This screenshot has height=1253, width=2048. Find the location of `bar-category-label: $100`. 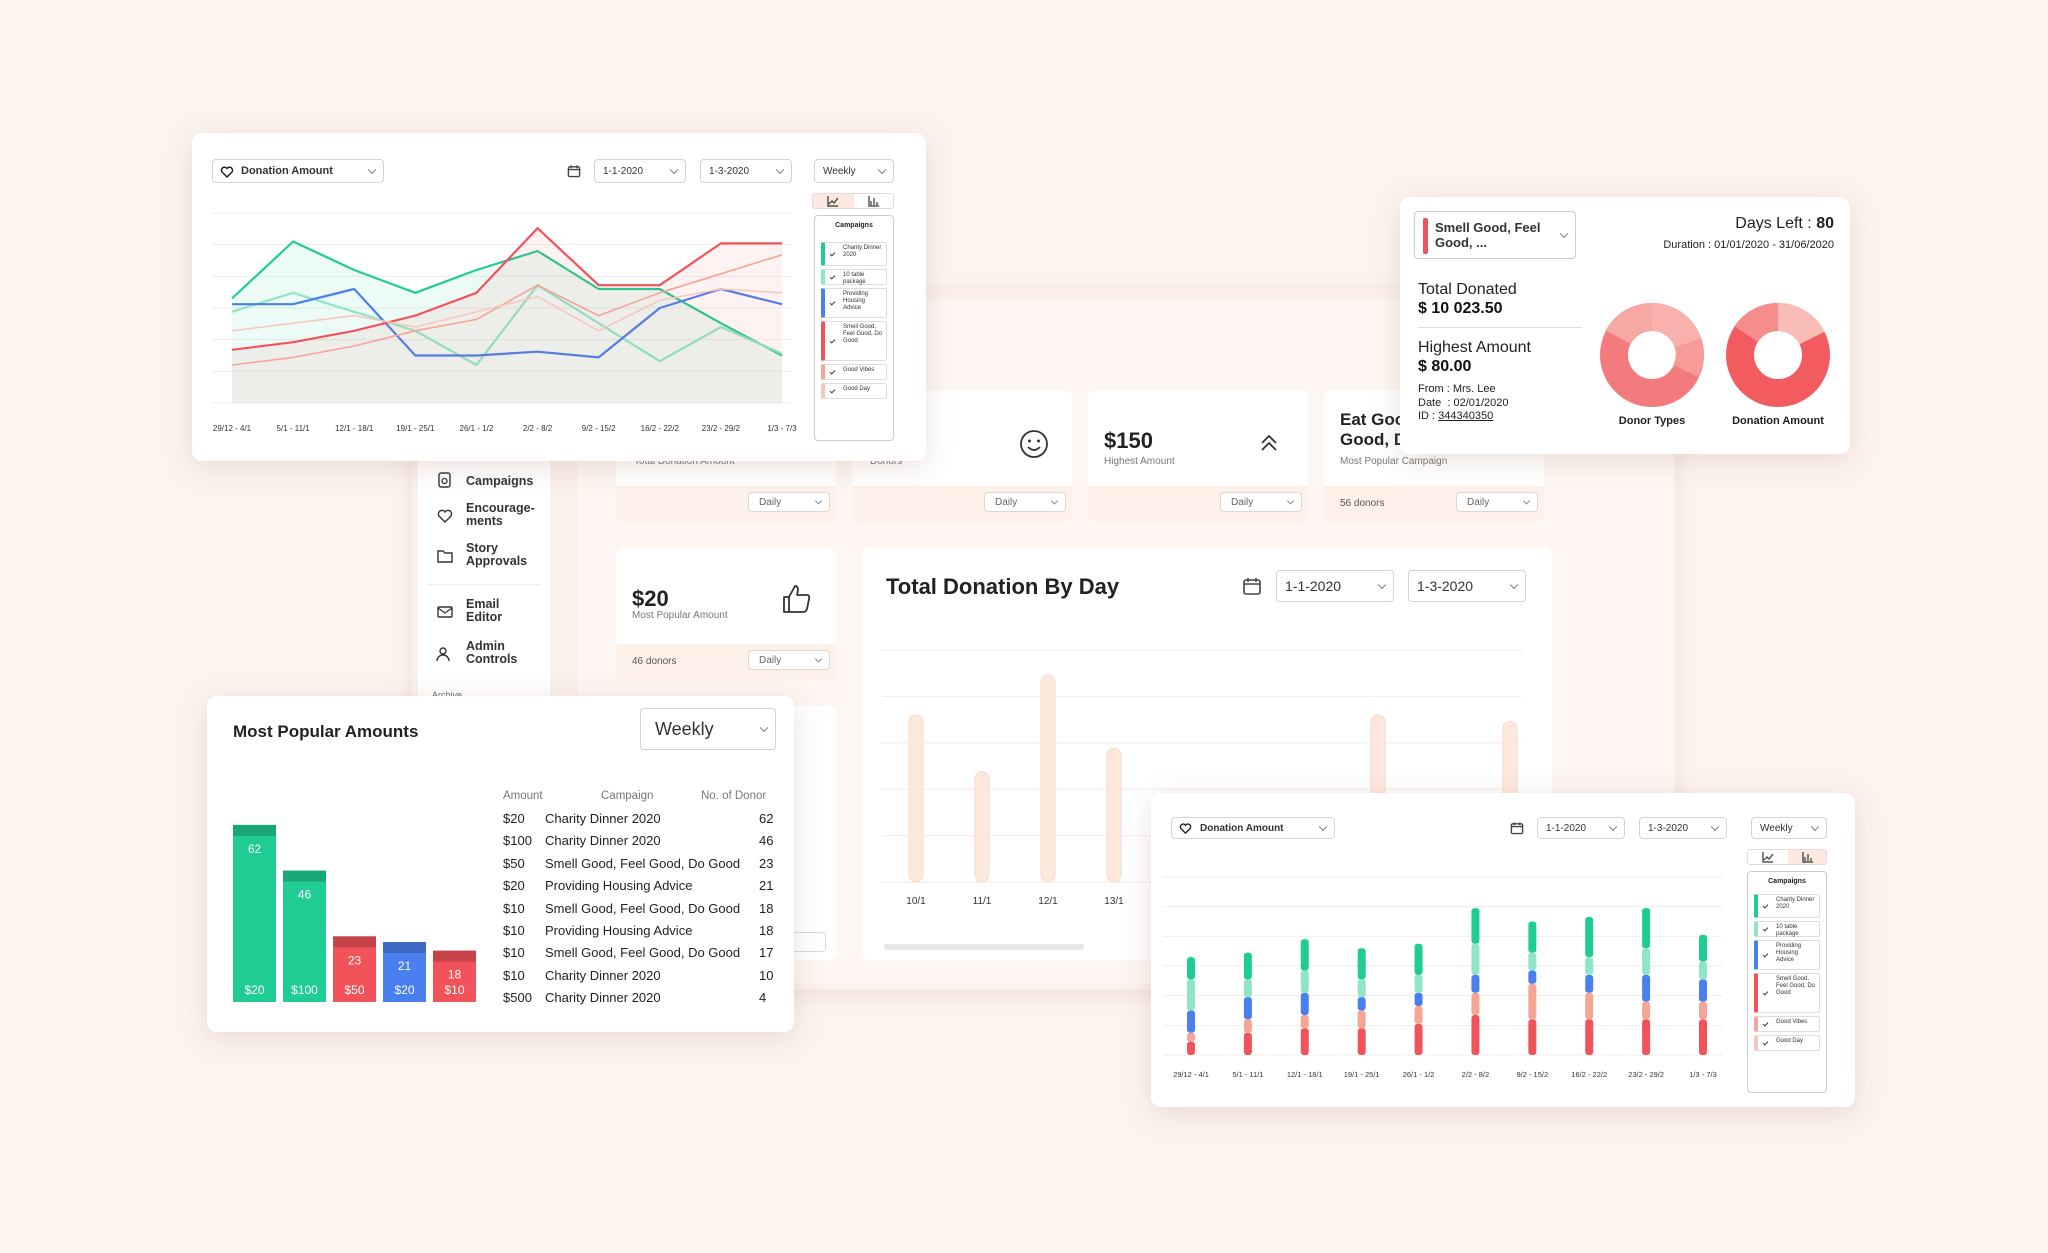

bar-category-label: $100 is located at coordinates (304, 990).